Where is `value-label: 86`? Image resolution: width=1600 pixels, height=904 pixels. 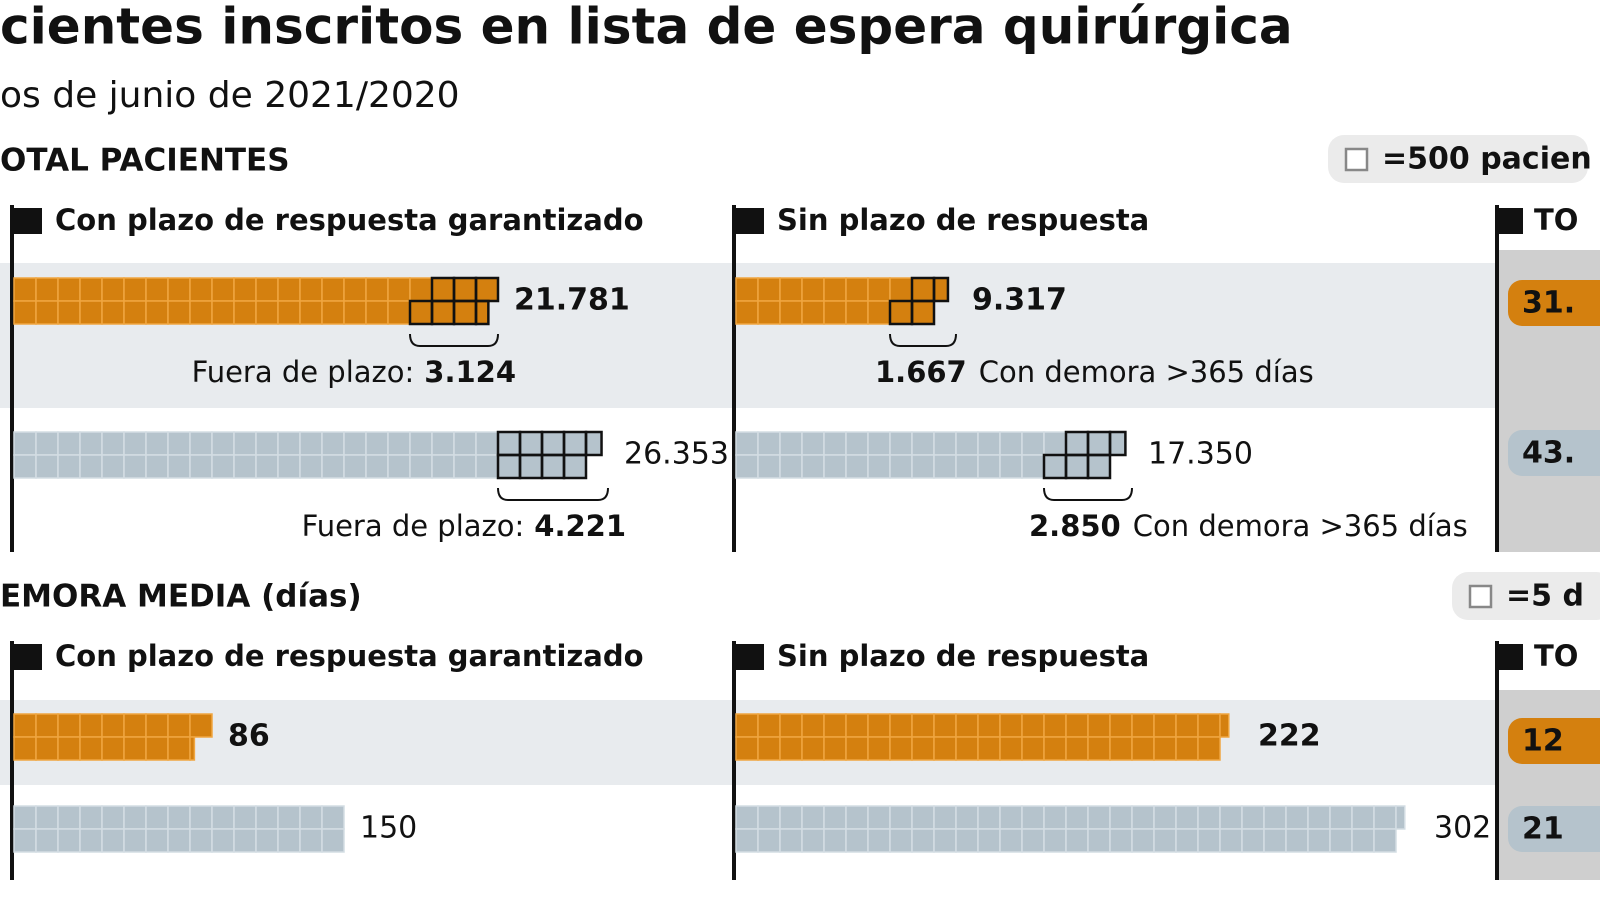
value-label: 86 is located at coordinates (249, 736).